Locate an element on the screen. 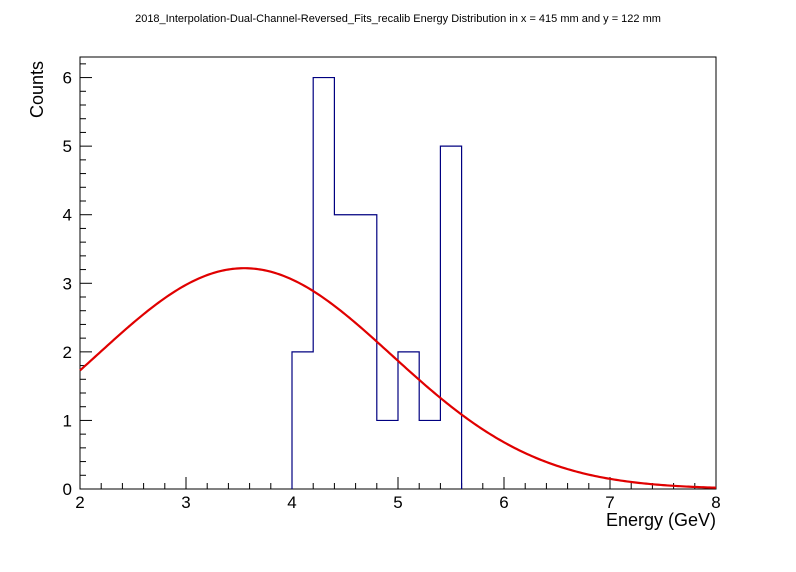  x-tick-label: 2 is located at coordinates (79, 502).